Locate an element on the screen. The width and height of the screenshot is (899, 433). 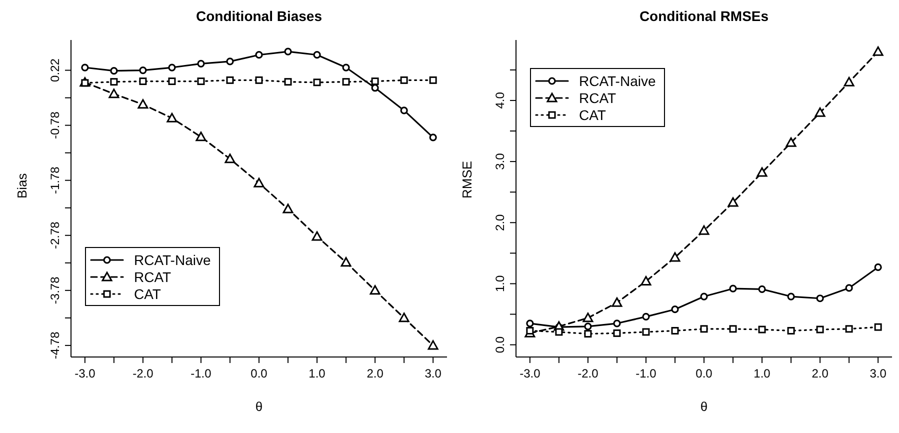
y-tick-label: 0.0 is located at coordinates (500, 345).